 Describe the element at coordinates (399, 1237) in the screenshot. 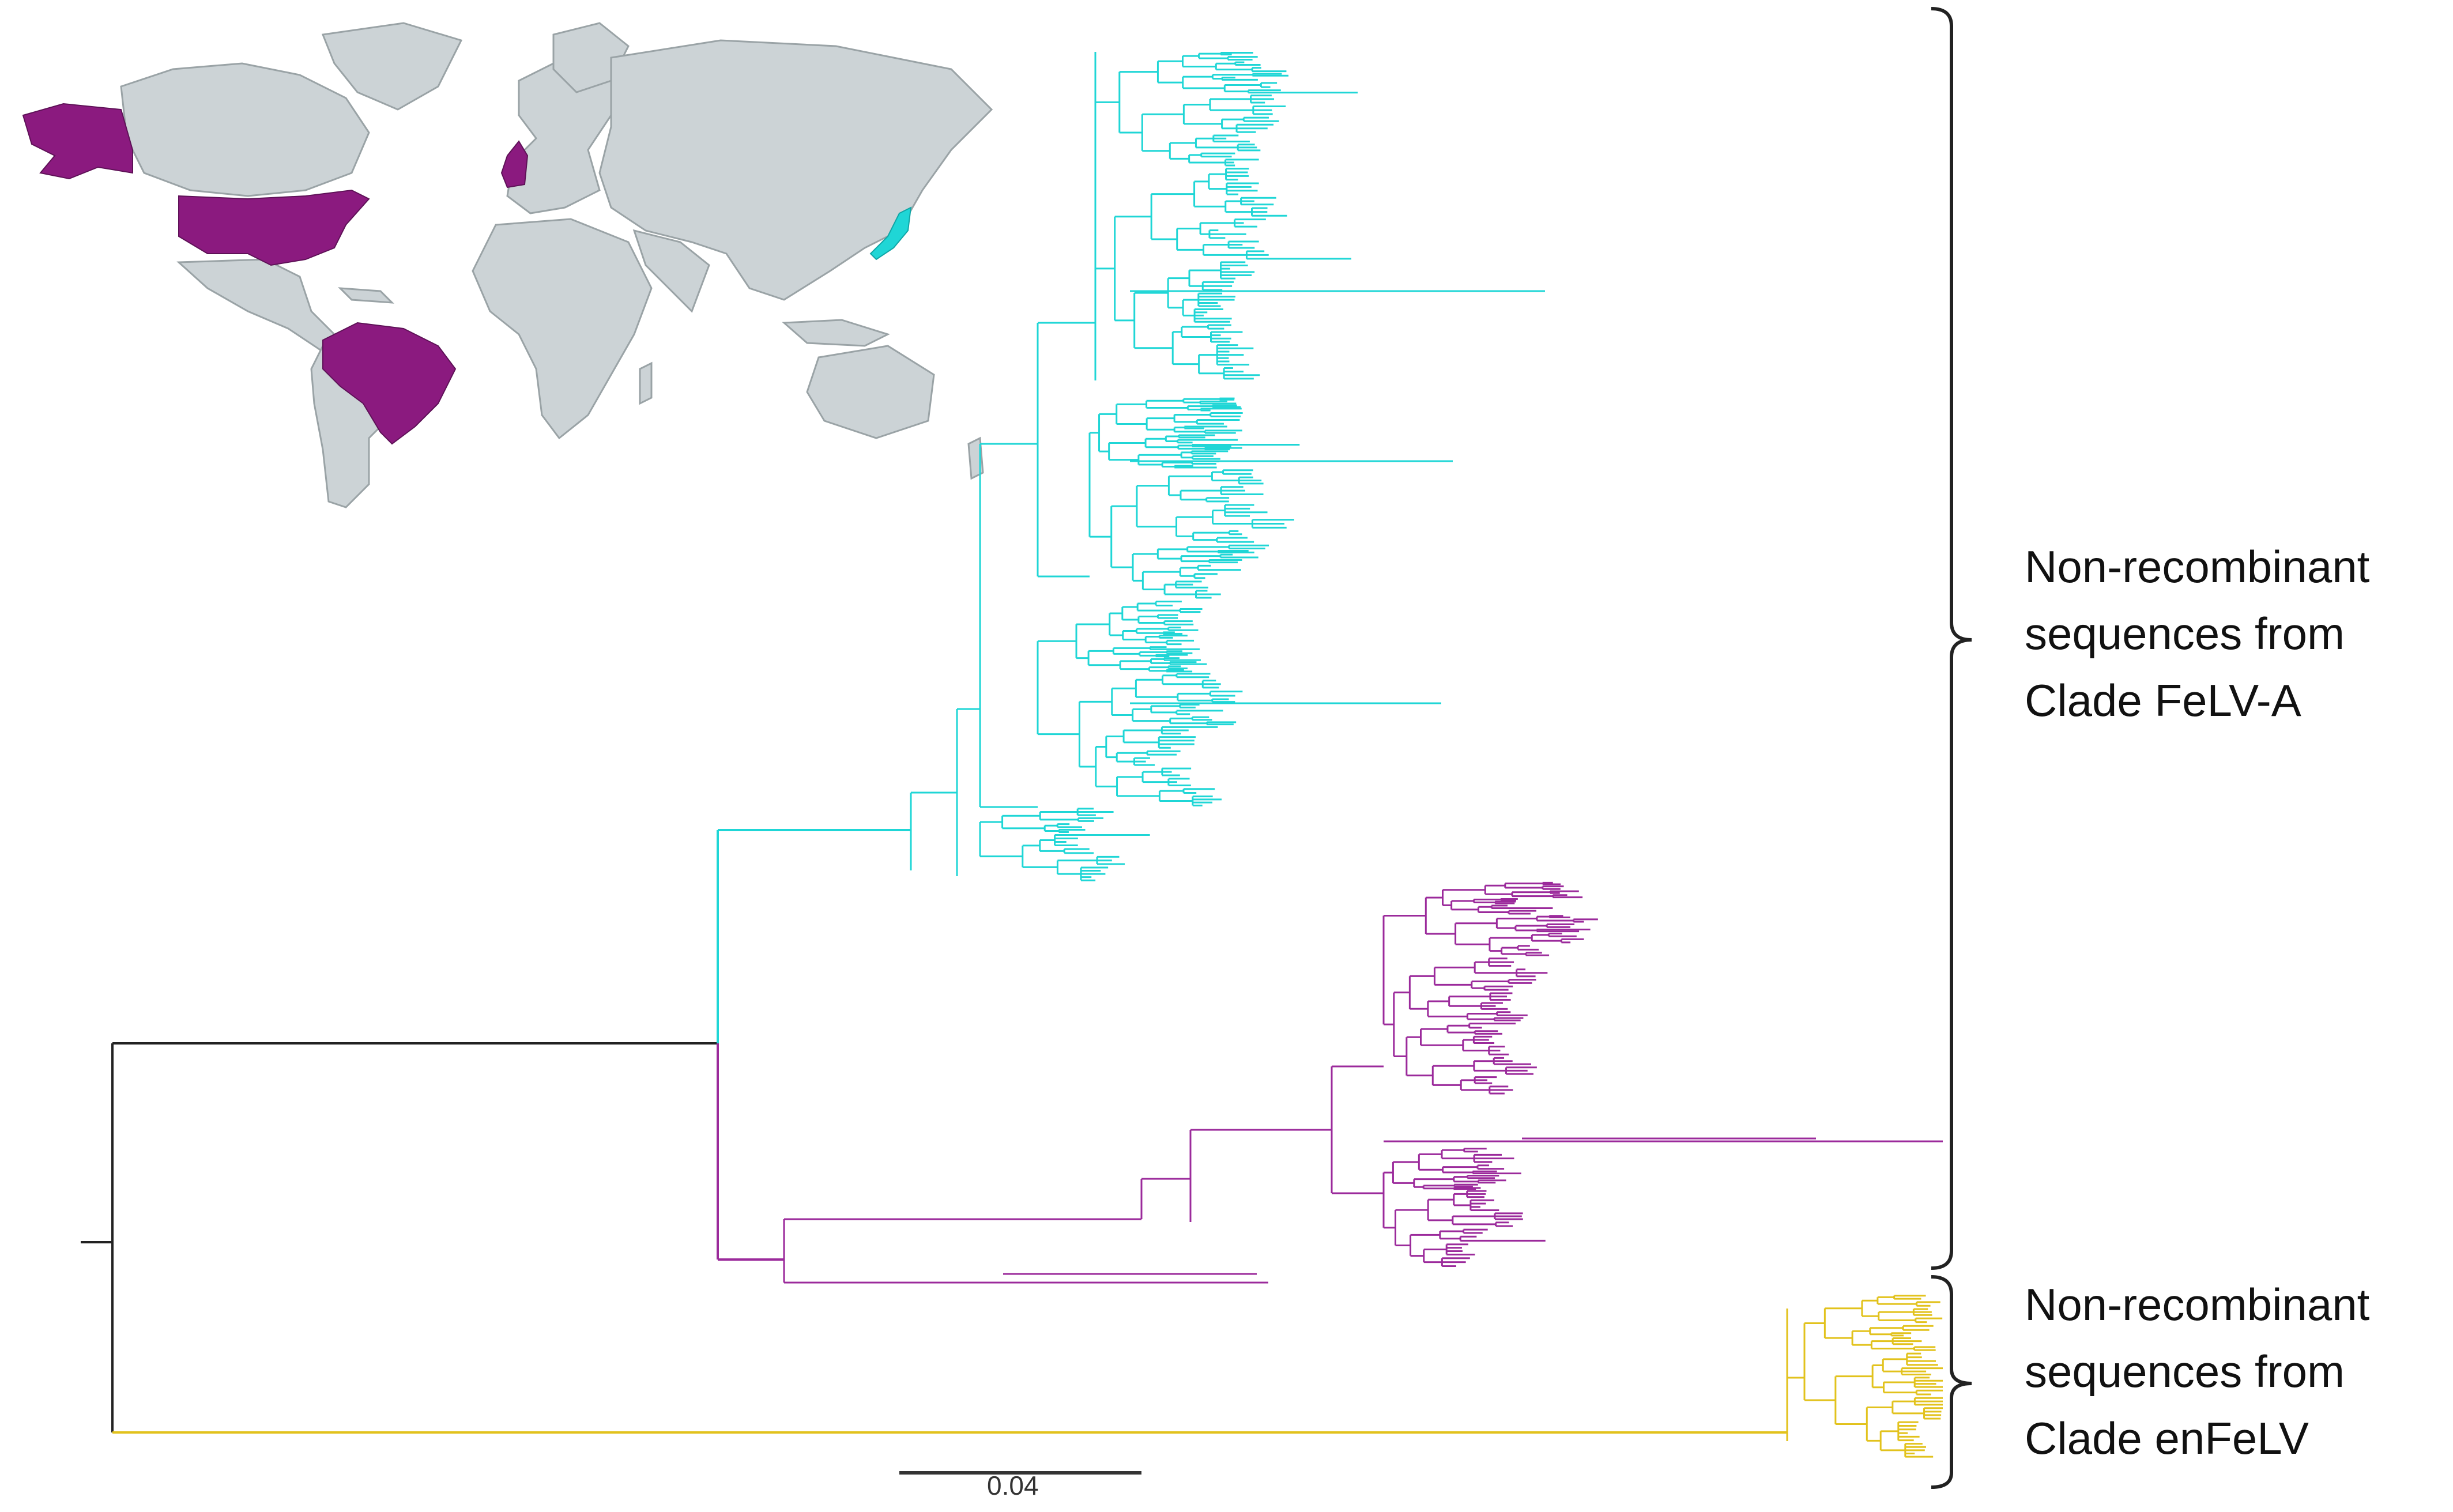

I see `root-branches` at that location.